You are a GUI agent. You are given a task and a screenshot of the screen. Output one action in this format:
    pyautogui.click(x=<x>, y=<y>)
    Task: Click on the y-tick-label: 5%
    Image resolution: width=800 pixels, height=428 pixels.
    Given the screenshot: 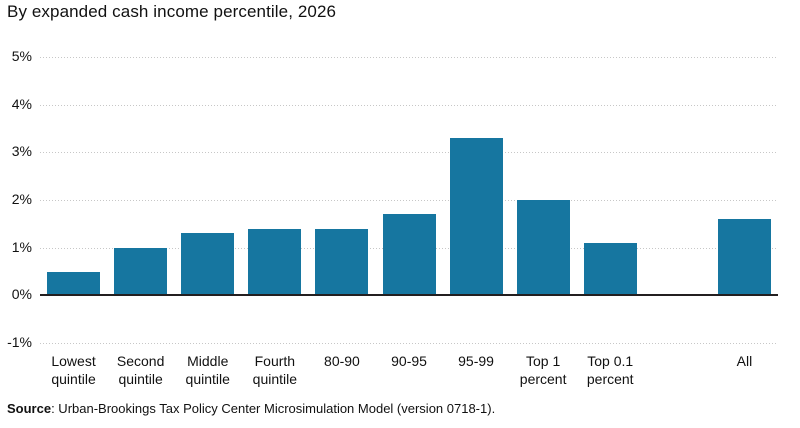 What is the action you would take?
    pyautogui.click(x=21, y=56)
    